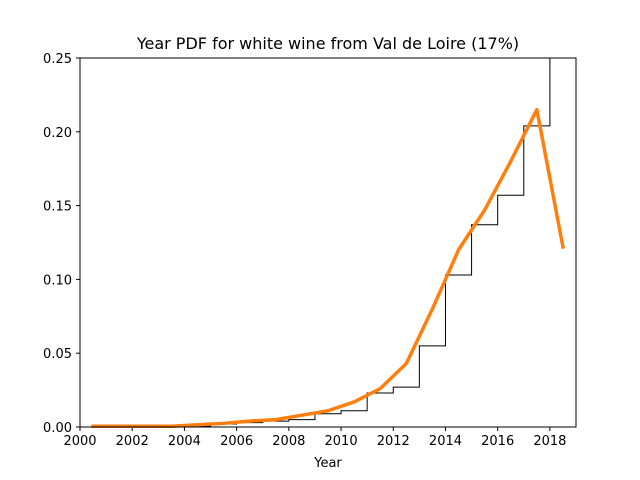  I want to click on y-axis: 0.00 0.05 0.10 0.15 0.20 0.25, so click(61, 244).